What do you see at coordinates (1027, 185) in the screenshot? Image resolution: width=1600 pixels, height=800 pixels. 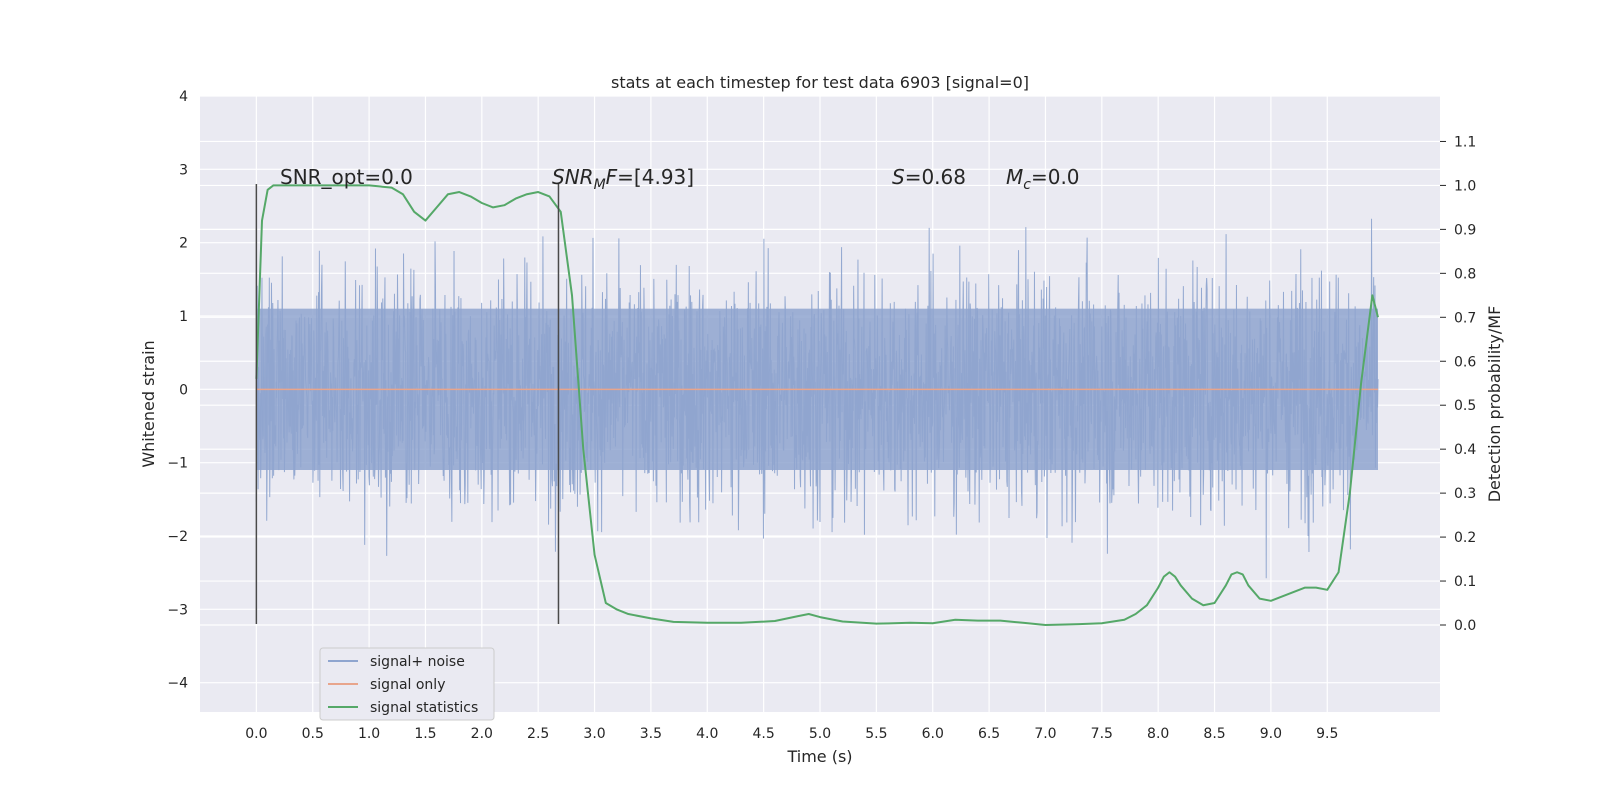 I see `annotation-3-sub: c` at bounding box center [1027, 185].